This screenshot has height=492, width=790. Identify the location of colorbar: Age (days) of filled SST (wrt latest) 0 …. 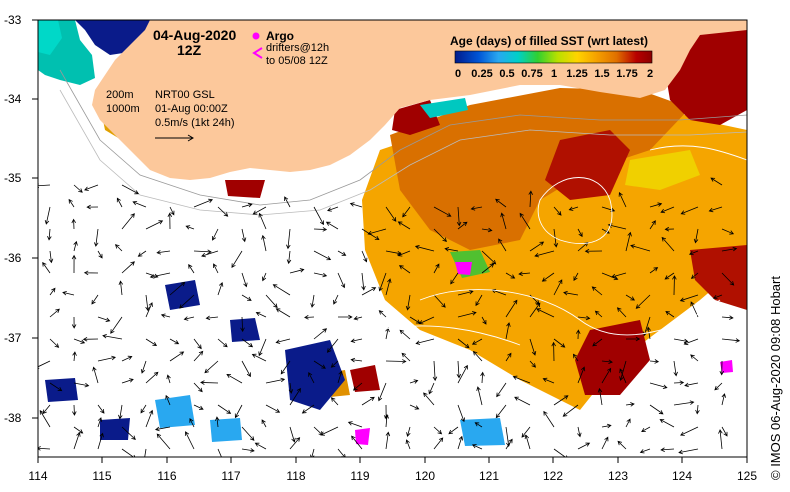
(551, 57).